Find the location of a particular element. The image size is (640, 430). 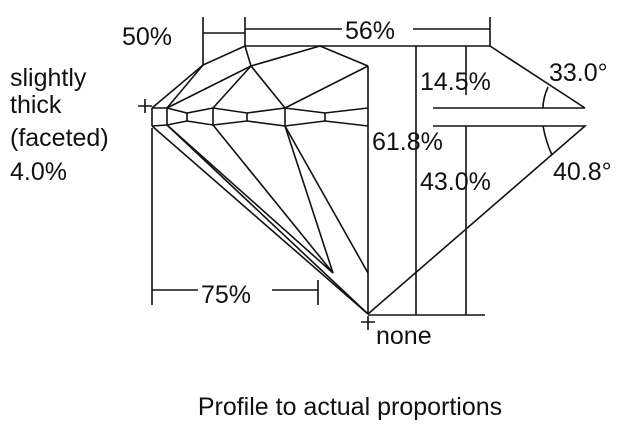

girdle-label-line3: (faceted) is located at coordinates (59, 138).